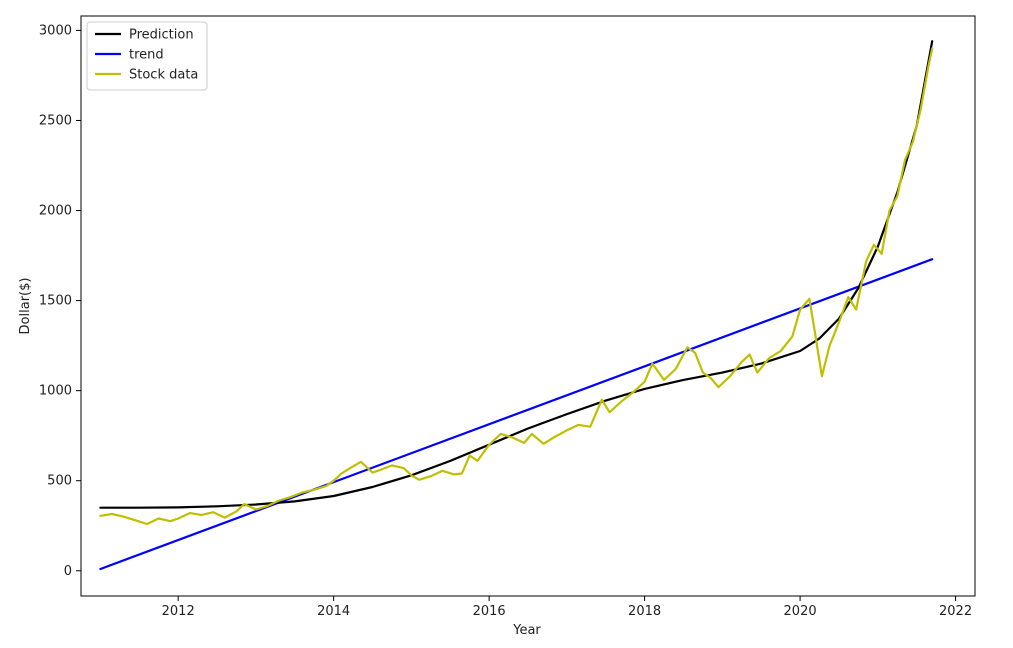 This screenshot has width=1013, height=648. What do you see at coordinates (567, 607) in the screenshot?
I see `x-axis-ticks: 2012 2014 2016 2018 2020 2022` at bounding box center [567, 607].